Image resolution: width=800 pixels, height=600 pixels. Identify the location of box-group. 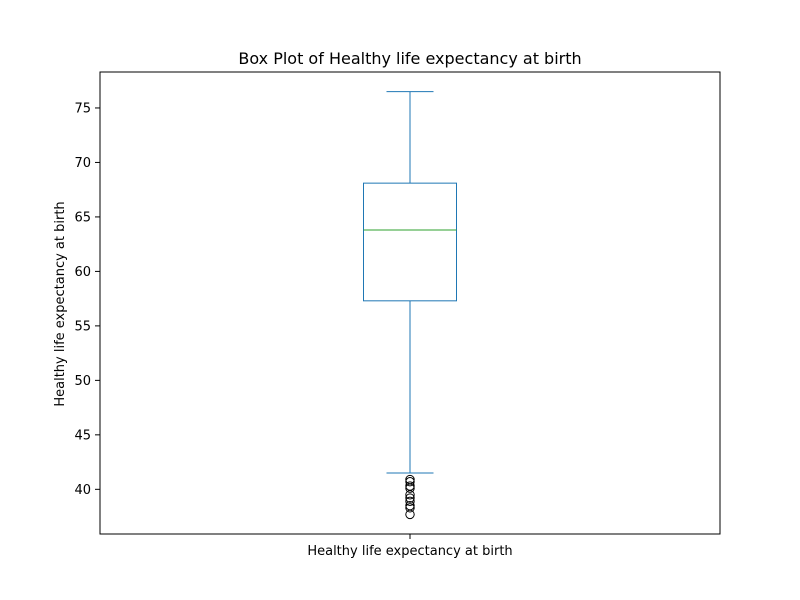
(410, 305).